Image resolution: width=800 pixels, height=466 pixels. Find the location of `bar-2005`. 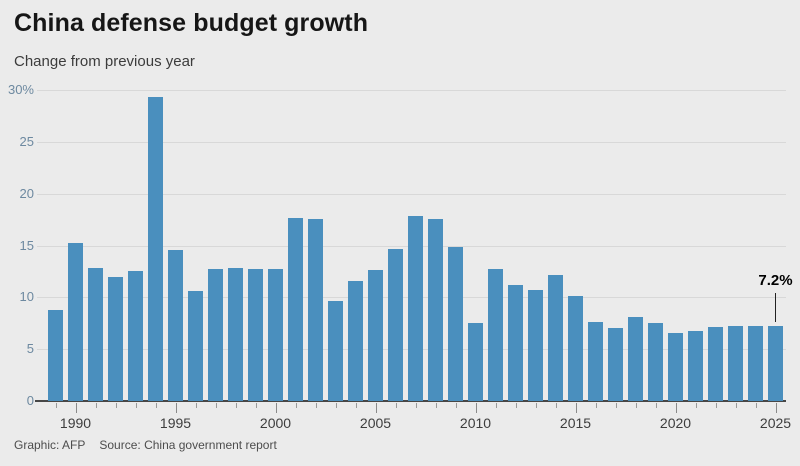

bar-2005 is located at coordinates (375, 335).